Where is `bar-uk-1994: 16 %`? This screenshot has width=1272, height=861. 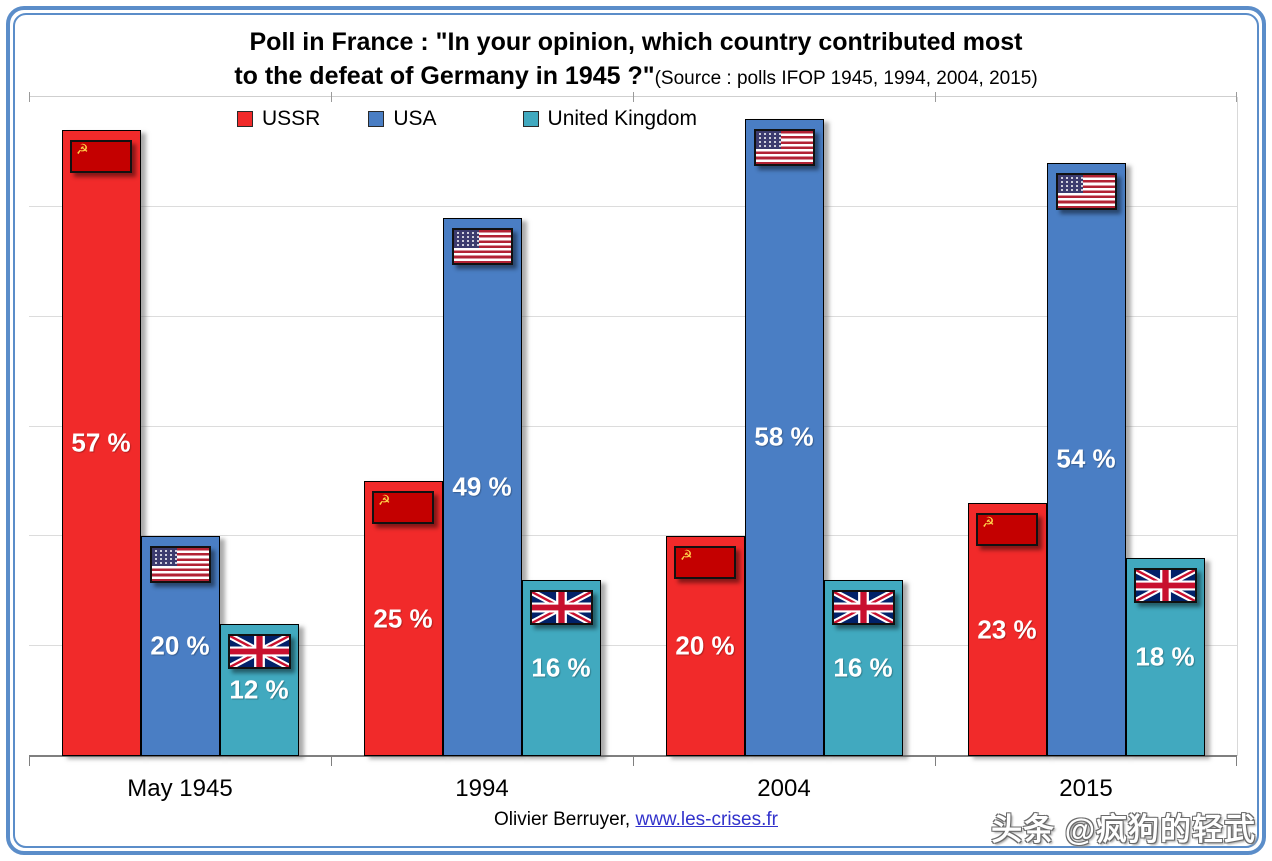
bar-uk-1994: 16 % is located at coordinates (561, 668).